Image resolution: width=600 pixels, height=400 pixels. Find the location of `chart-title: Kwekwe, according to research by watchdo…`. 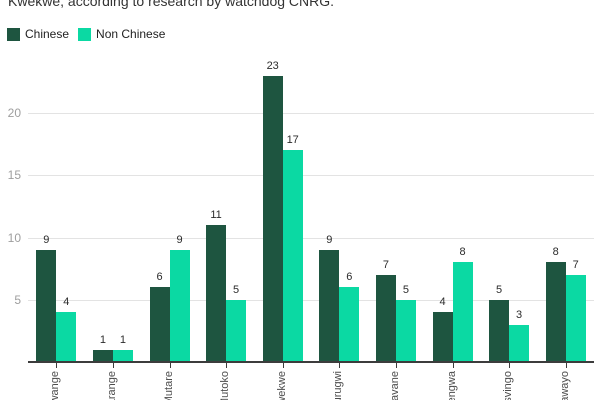

chart-title: Kwekwe, according to research by watchdo… is located at coordinates (171, 4).